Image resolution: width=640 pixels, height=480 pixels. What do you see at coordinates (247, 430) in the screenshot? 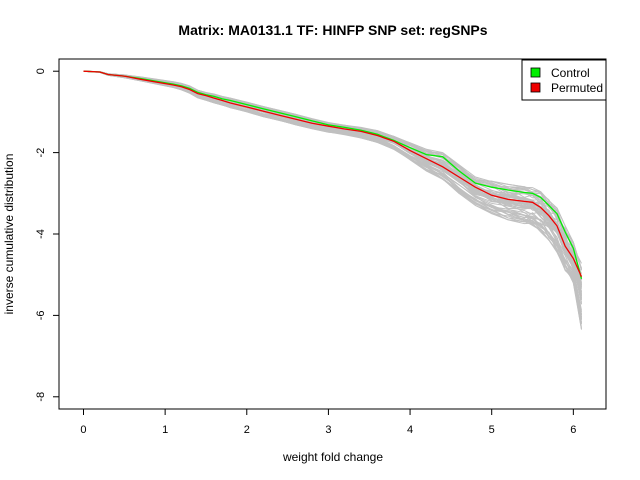
I see `x-tick-label: 2` at bounding box center [247, 430].